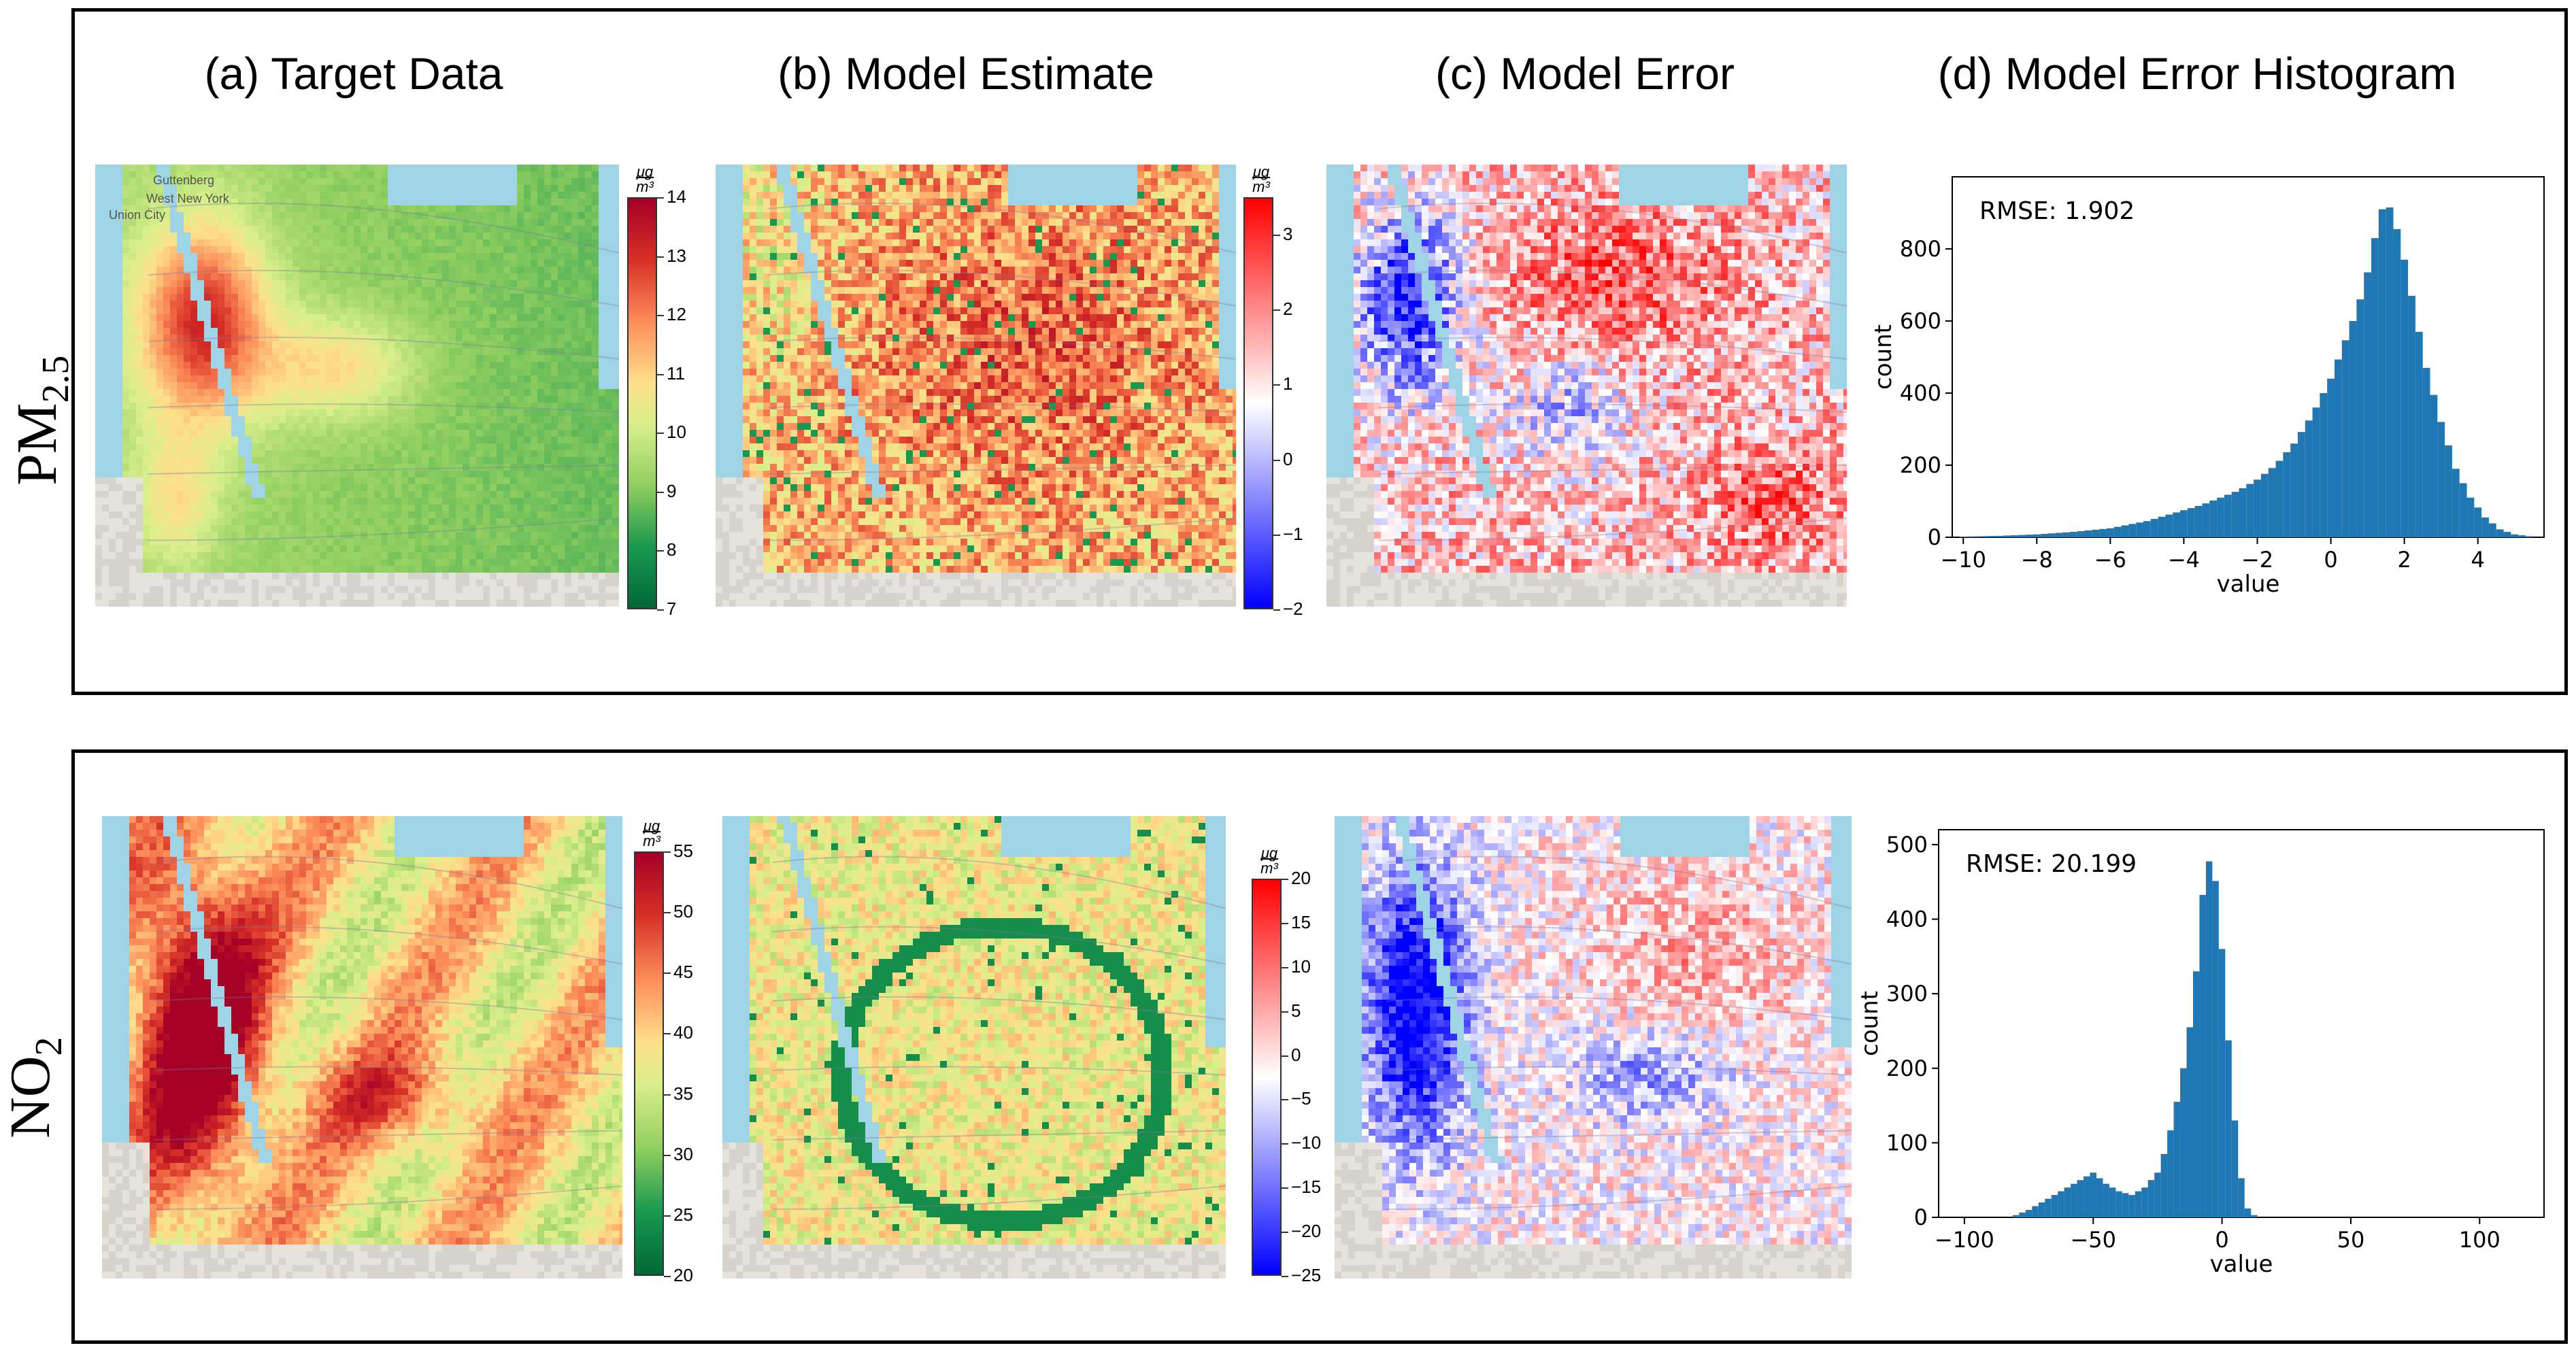  What do you see at coordinates (1301, 878) in the screenshot?
I see `colorbar-tick-label: 20` at bounding box center [1301, 878].